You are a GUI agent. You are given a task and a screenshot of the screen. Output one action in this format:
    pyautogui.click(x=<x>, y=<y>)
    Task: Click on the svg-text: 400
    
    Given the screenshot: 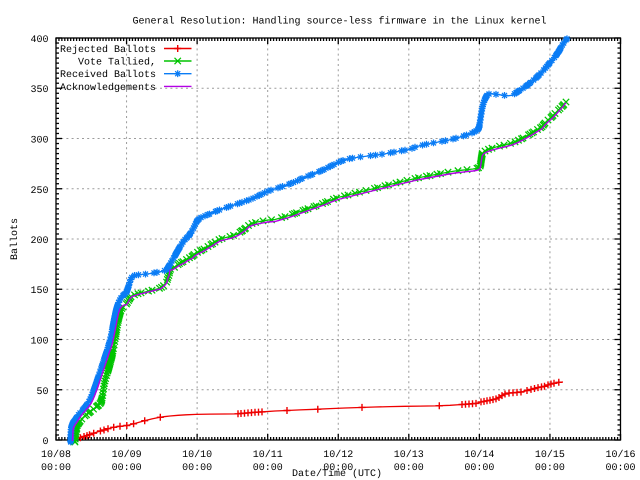 What is the action you would take?
    pyautogui.click(x=39, y=40)
    